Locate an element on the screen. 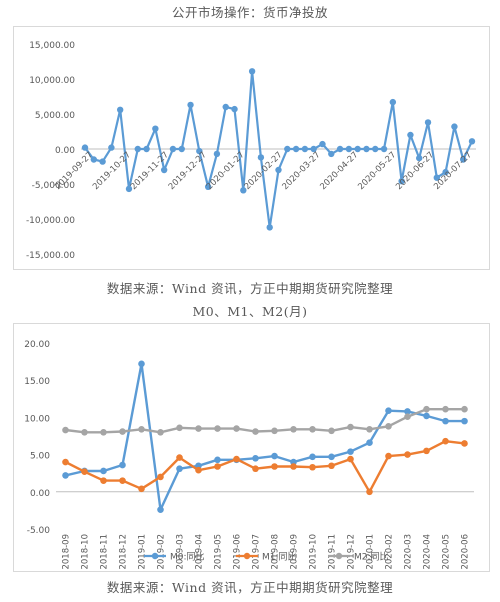 Image resolution: width=500 pixels, height=602 pixels. chart2-y-tick: -5.00 is located at coordinates (39, 531).